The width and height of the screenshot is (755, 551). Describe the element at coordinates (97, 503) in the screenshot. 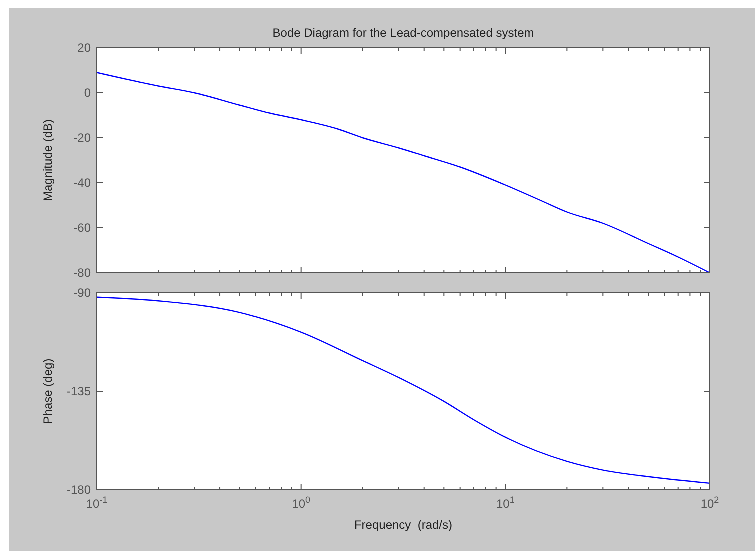

I see `x-tick-label: 10$^{-1}$` at that location.